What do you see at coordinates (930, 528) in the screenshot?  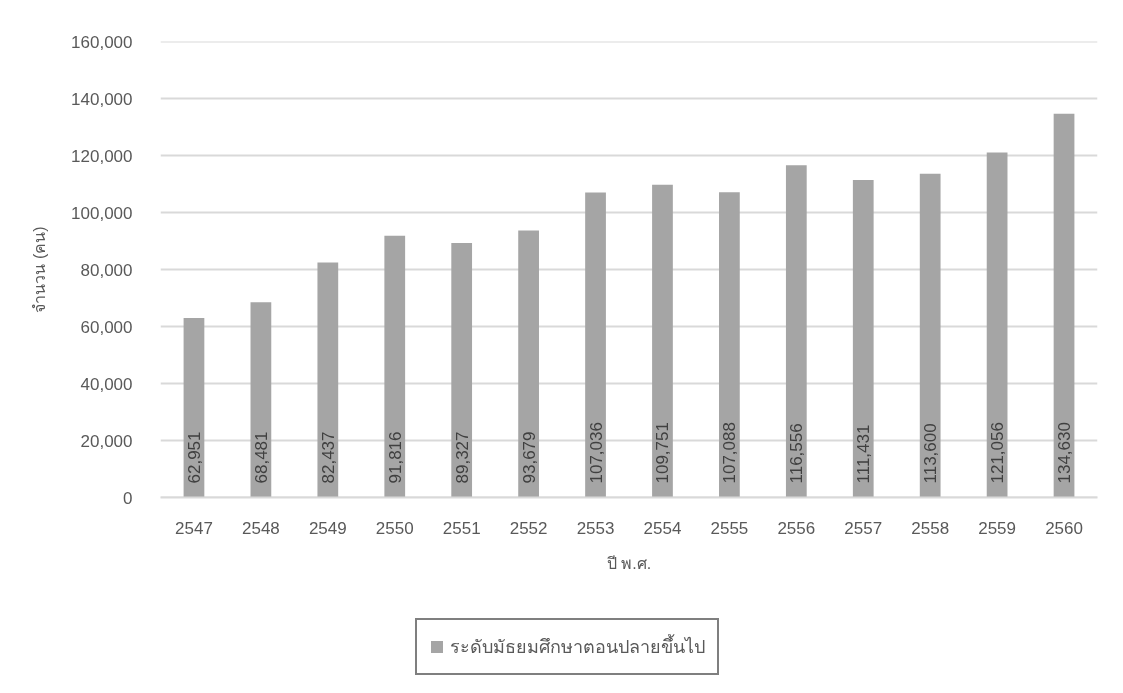 I see `x-tick-label: 2558` at bounding box center [930, 528].